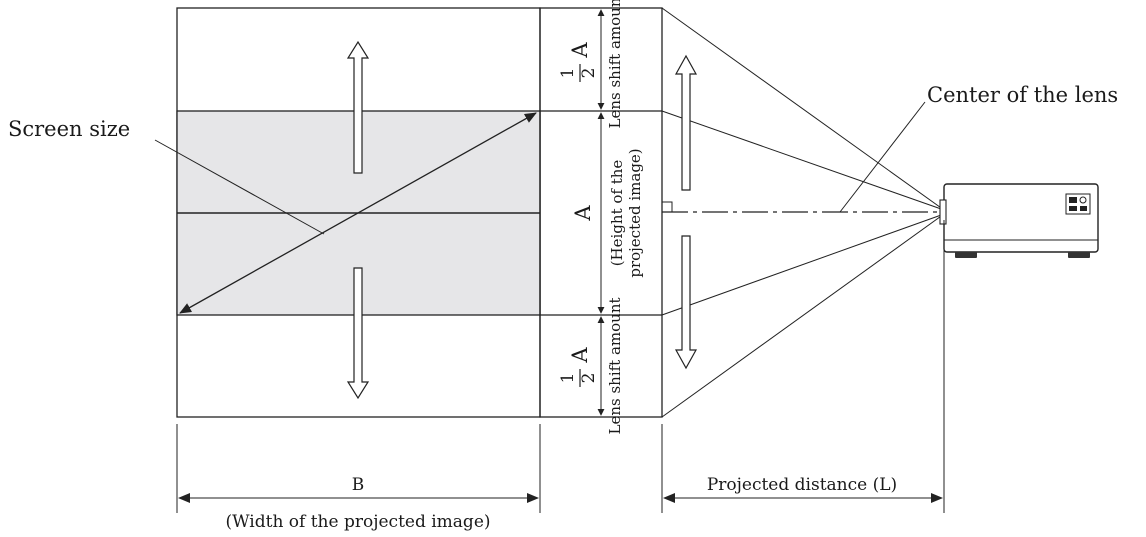 This screenshot has width=1146, height=537. I want to click on half-a-top-label: 1 2 A, so click(578, 62).